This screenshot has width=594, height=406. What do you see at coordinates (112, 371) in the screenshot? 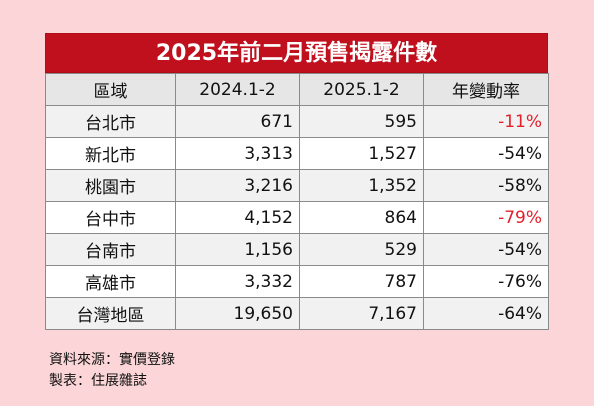
I see `footnotes: 資料來源：實價登錄 製表：住展雜誌` at bounding box center [112, 371].